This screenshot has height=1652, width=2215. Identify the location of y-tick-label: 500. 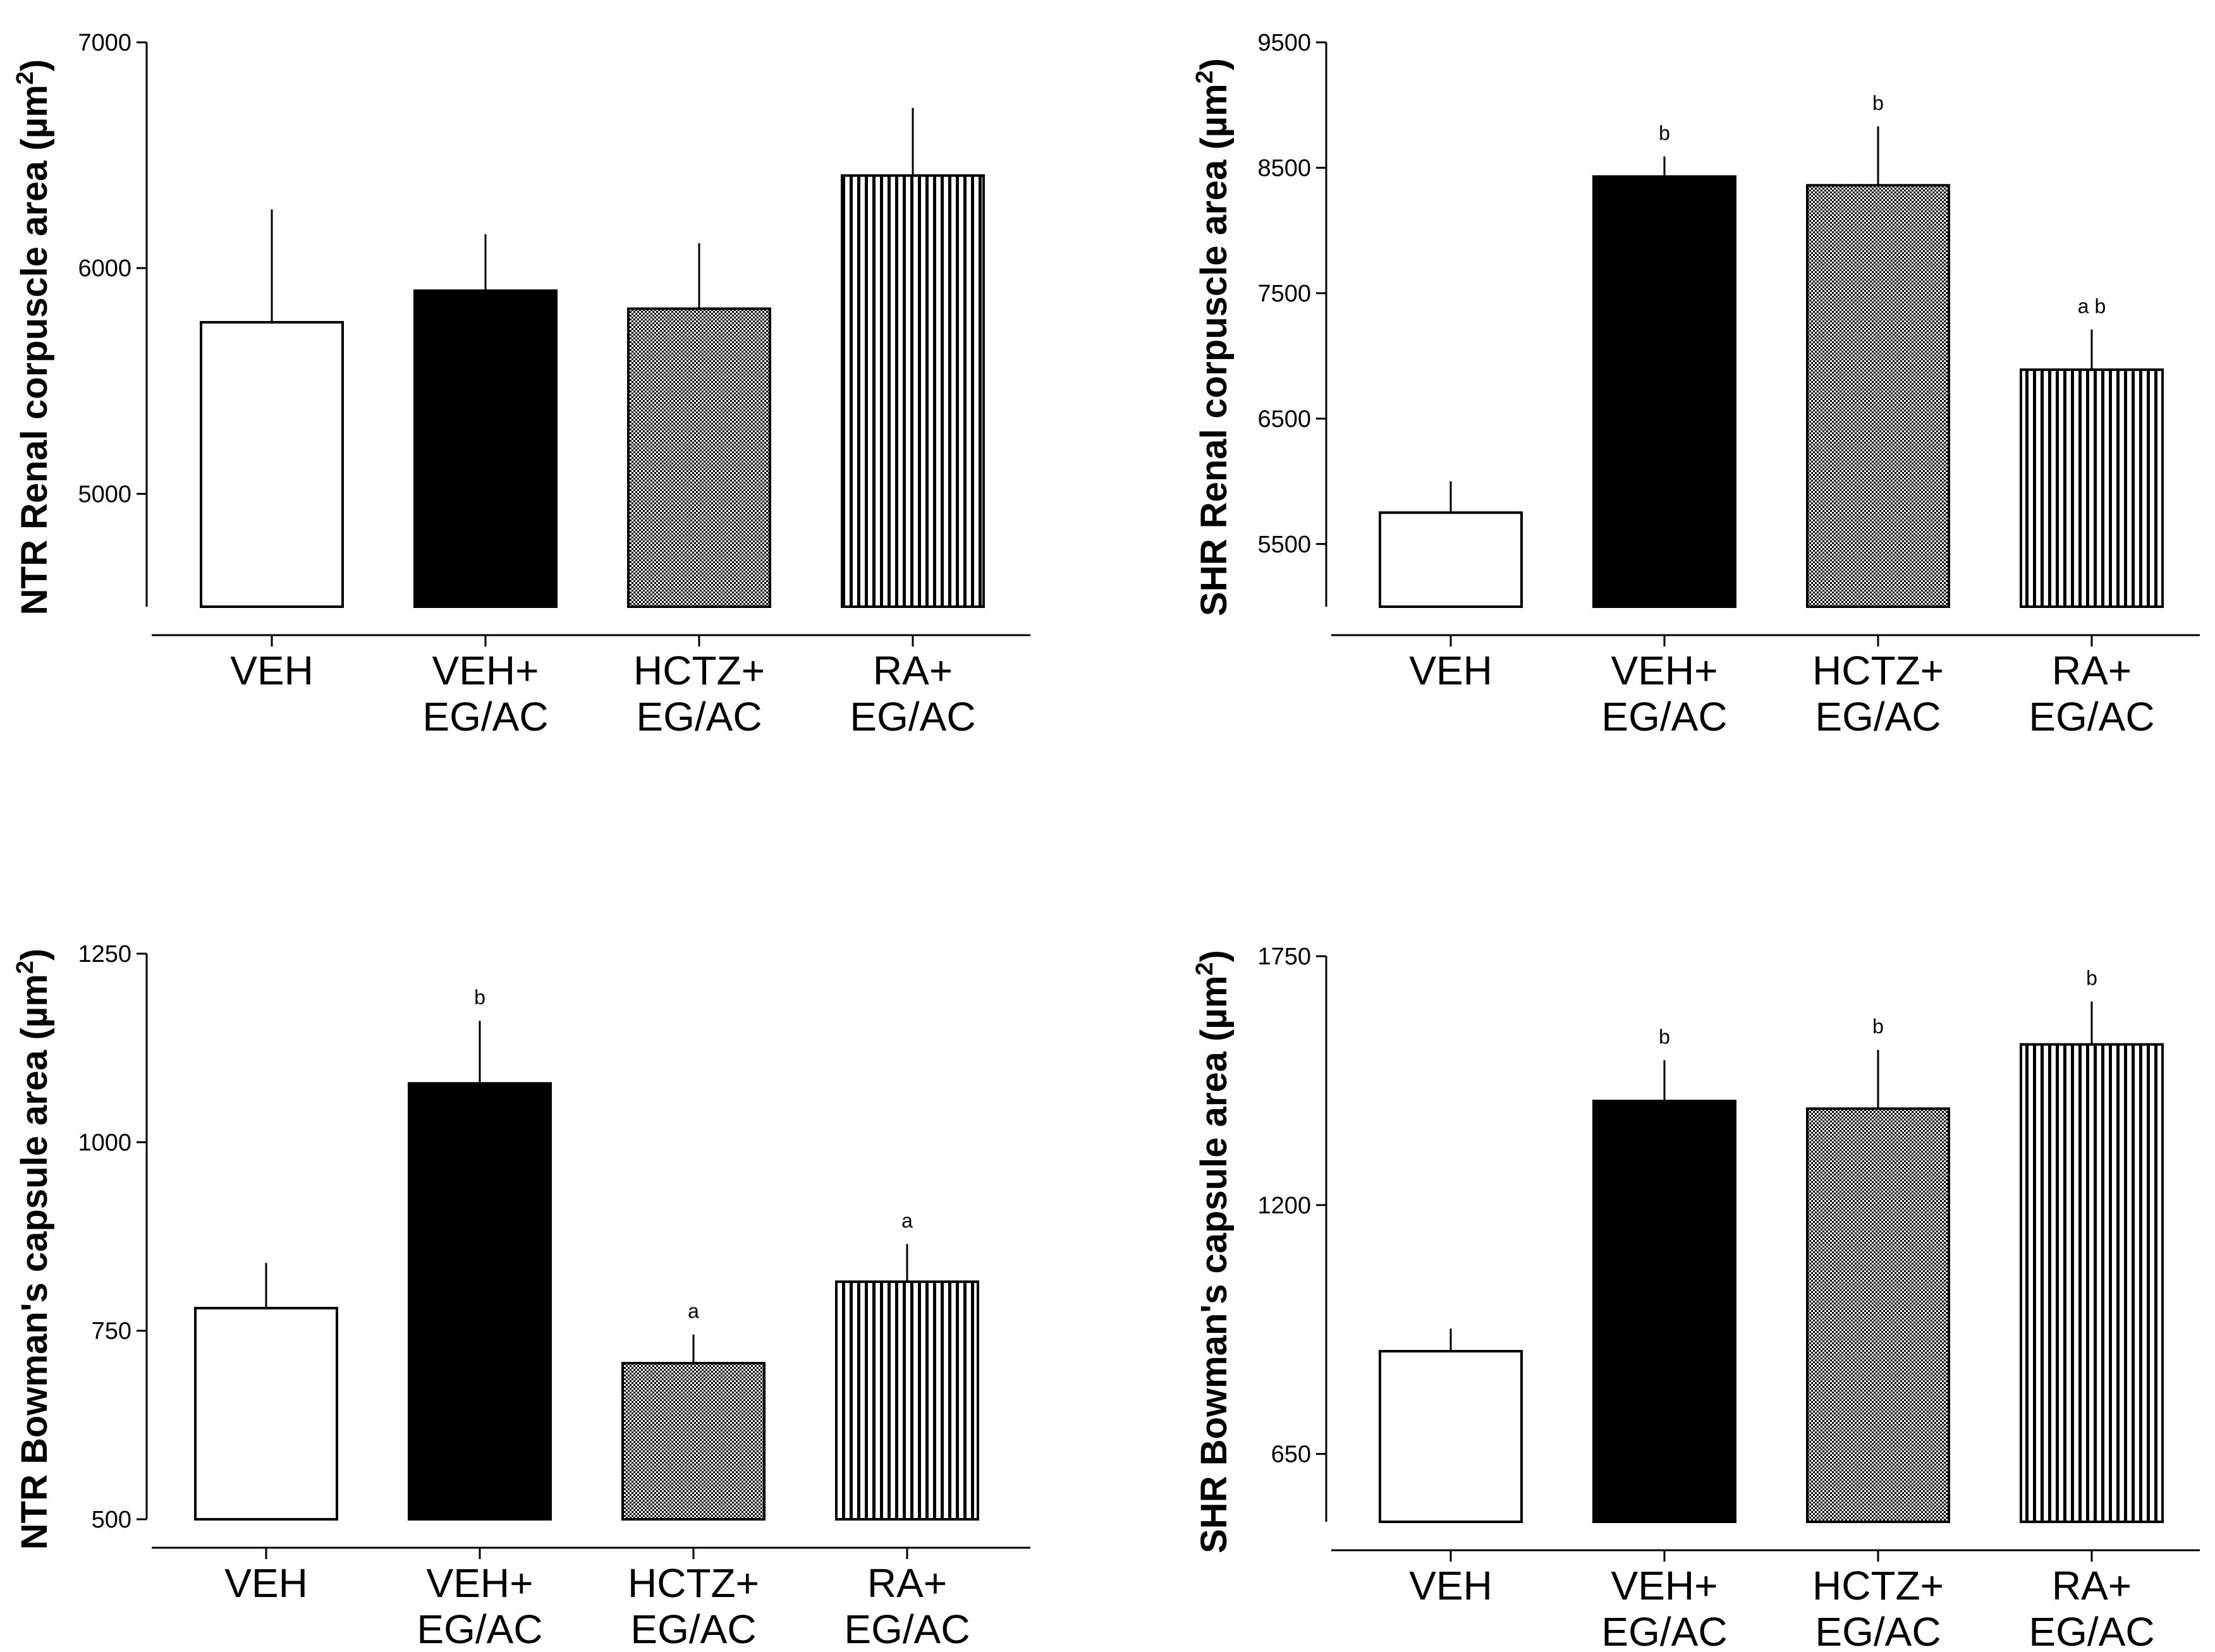
(111, 1520).